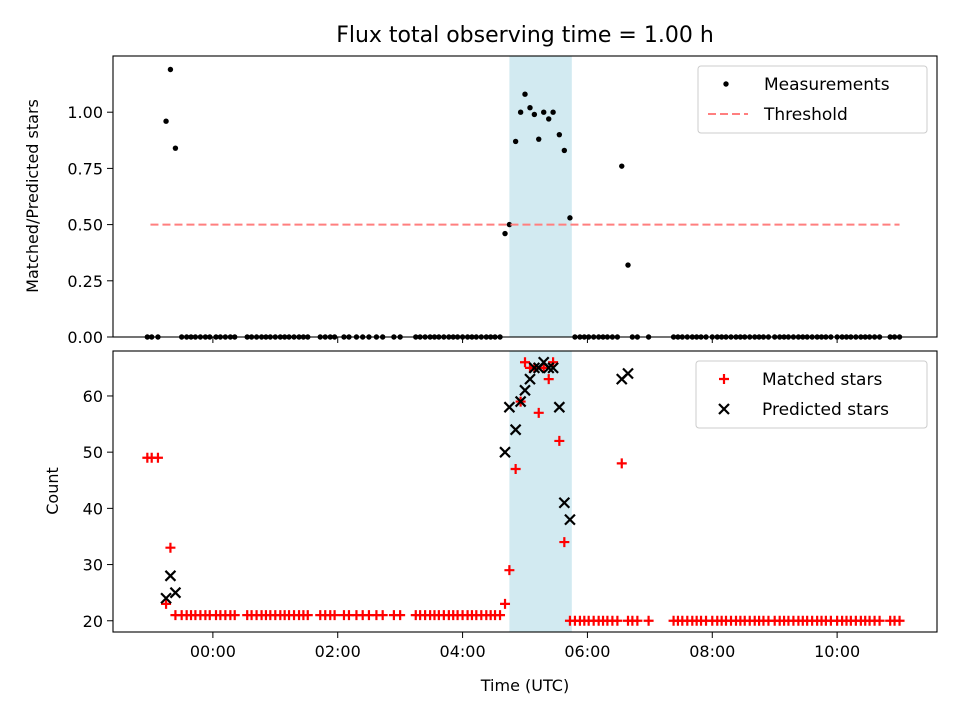 This screenshot has height=720, width=960. I want to click on chart-title: Flux total observing time = 1.00 h, so click(525, 35).